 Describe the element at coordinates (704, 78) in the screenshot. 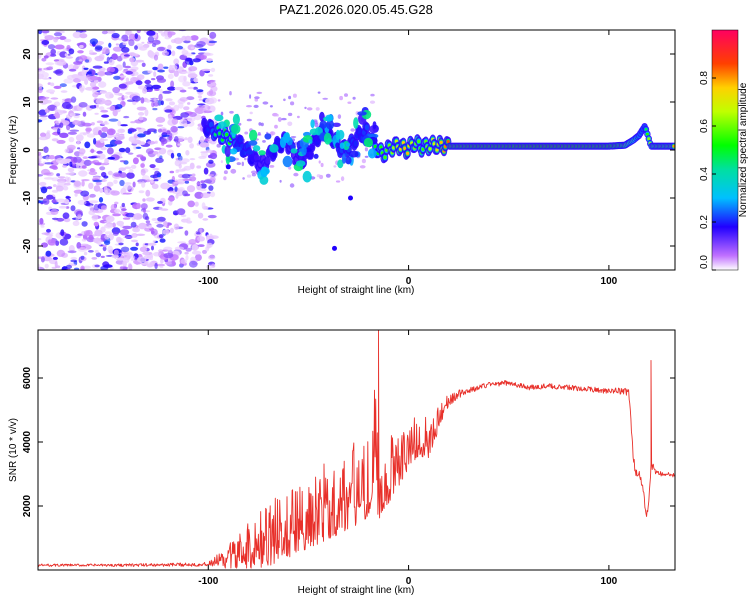

I see `colorbar-tick-label: 0.8` at that location.